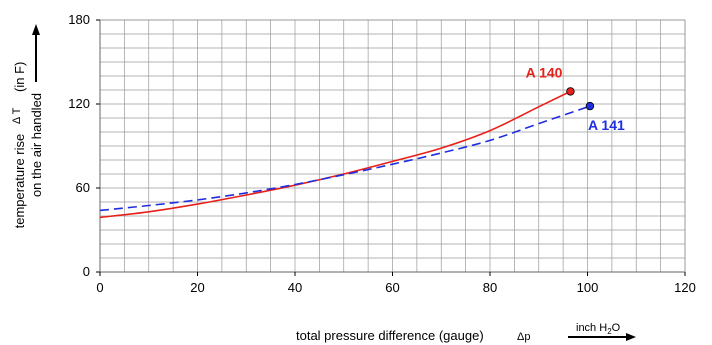  Describe the element at coordinates (99, 287) in the screenshot. I see `x-tick-label: 0` at that location.